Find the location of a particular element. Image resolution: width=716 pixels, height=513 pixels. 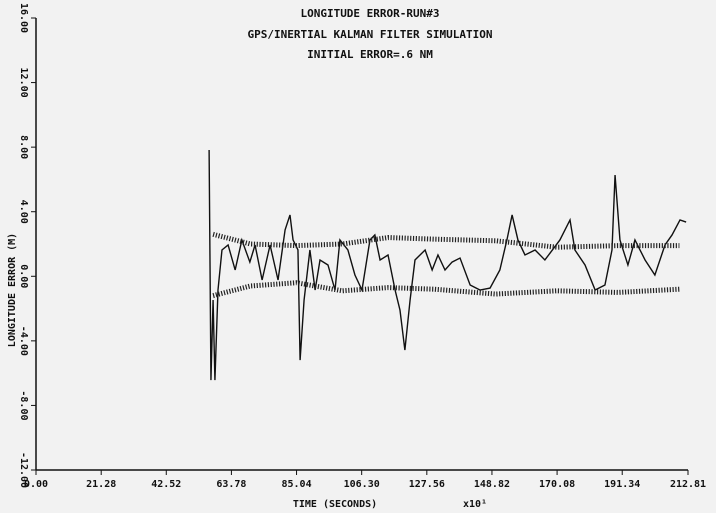

x-tick-label: 21.28 is located at coordinates (101, 484).